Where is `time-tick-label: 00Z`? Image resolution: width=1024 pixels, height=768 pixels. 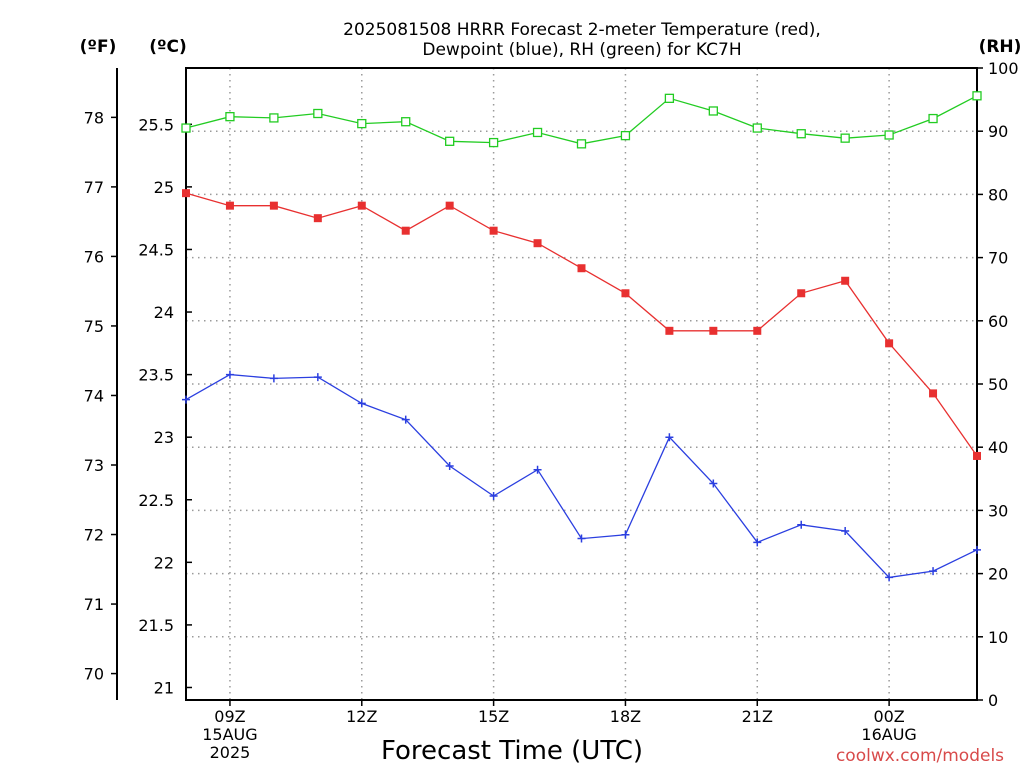
time-tick-label: 00Z is located at coordinates (888, 716).